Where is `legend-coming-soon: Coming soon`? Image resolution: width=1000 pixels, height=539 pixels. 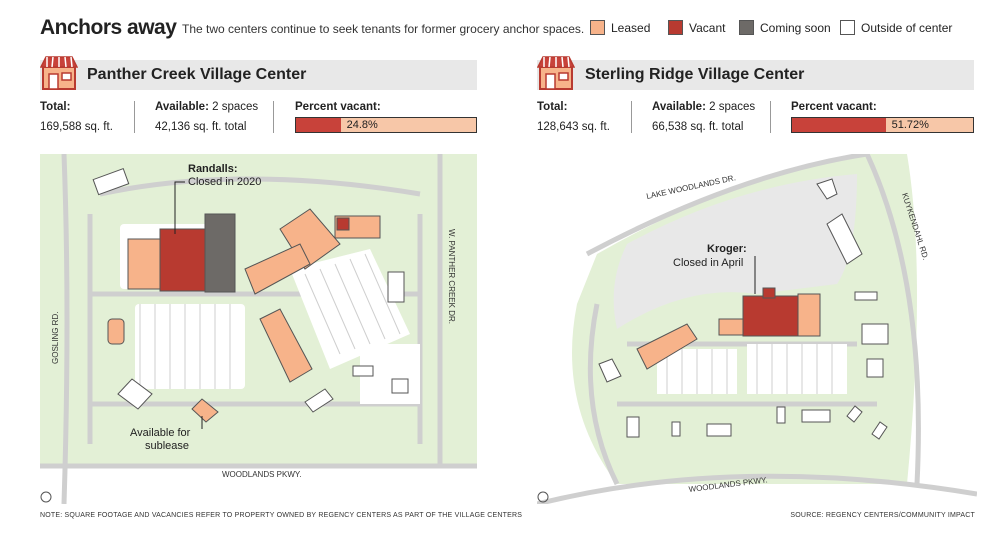
legend-coming-soon: Coming soon is located at coordinates (785, 27).